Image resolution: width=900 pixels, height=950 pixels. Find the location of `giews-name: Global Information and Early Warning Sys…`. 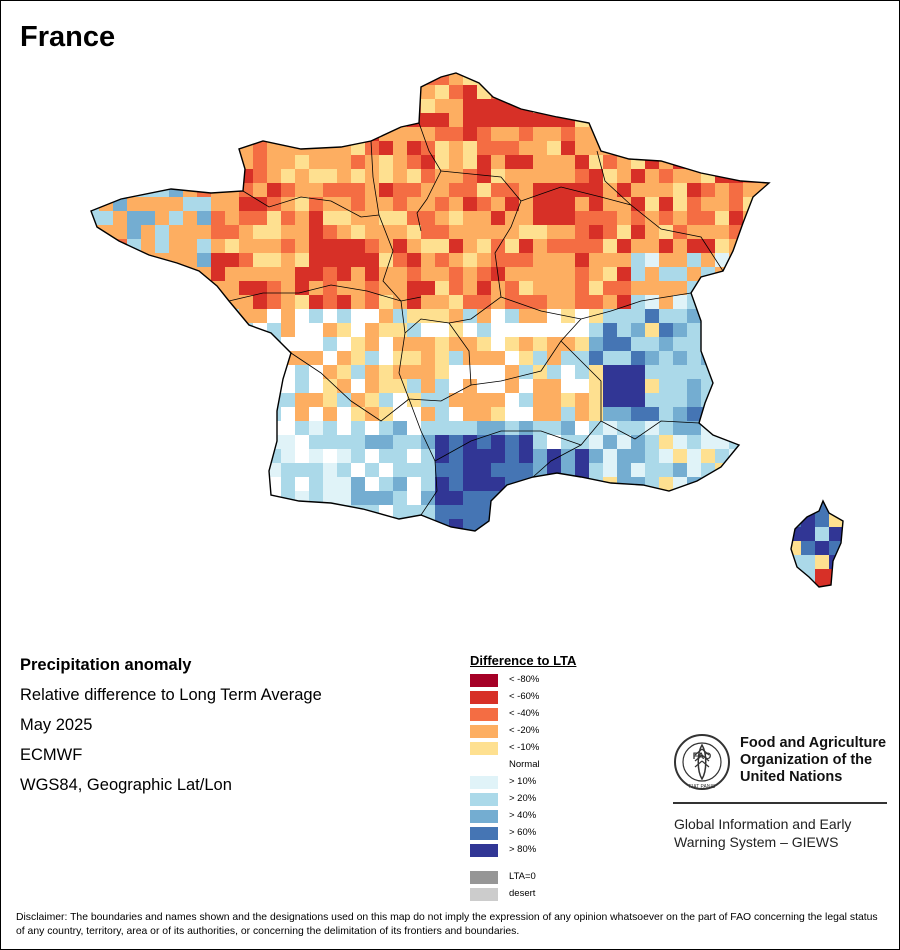

giews-name: Global Information and Early Warning Sys… is located at coordinates (781, 833).